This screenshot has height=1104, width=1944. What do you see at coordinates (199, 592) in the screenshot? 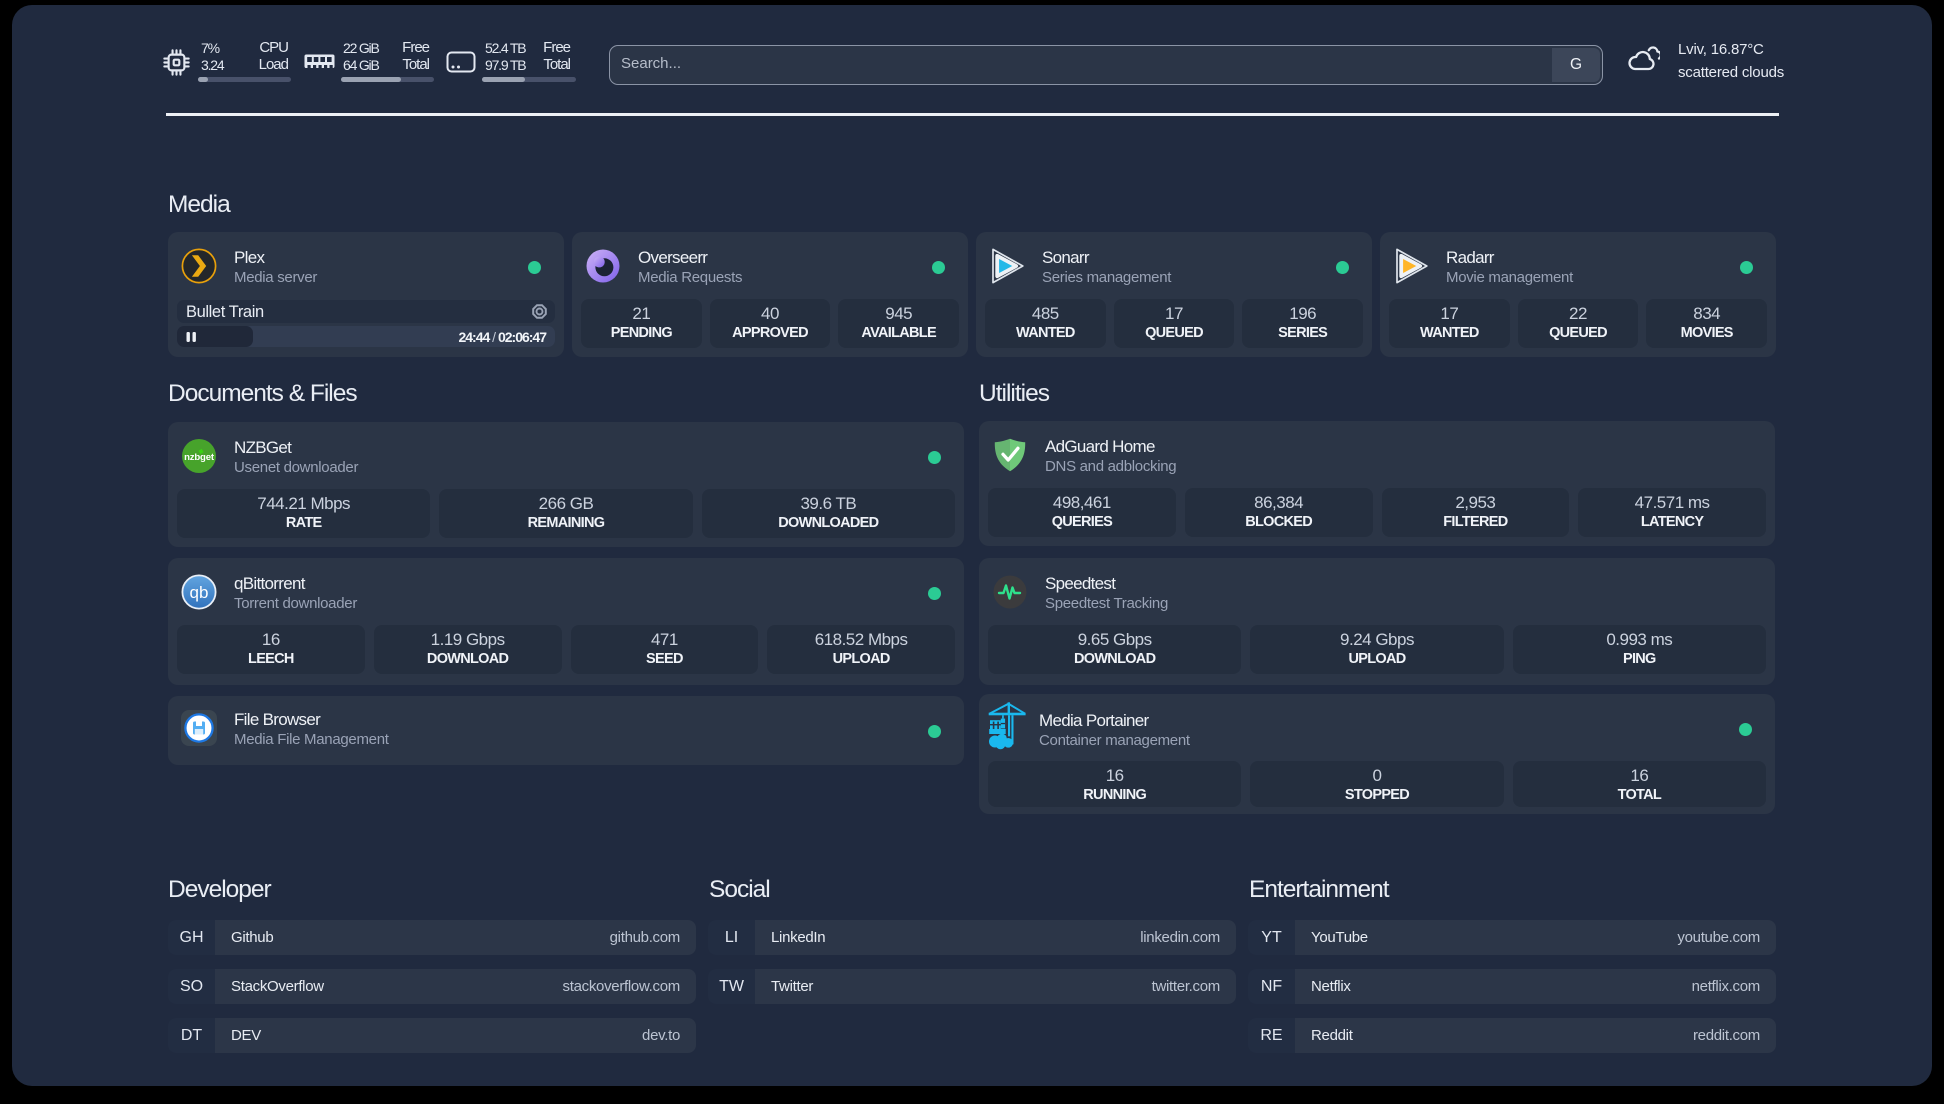
I see `svg-text: qb` at bounding box center [199, 592].